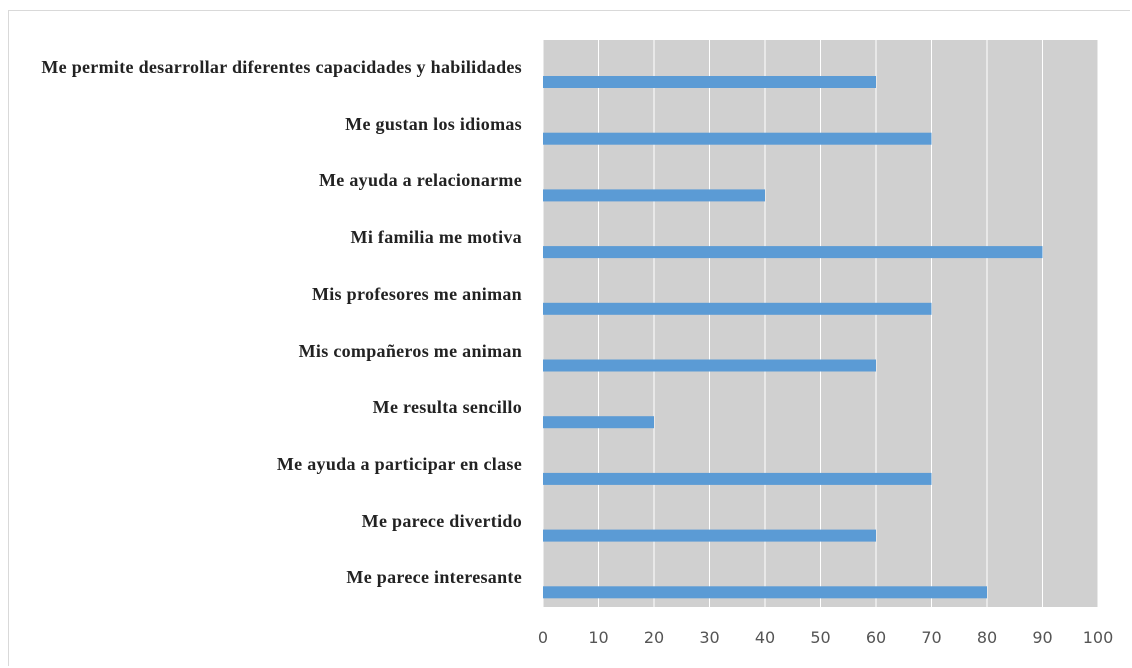 This screenshot has width=1132, height=668. I want to click on x-tick-label: 80, so click(987, 637).